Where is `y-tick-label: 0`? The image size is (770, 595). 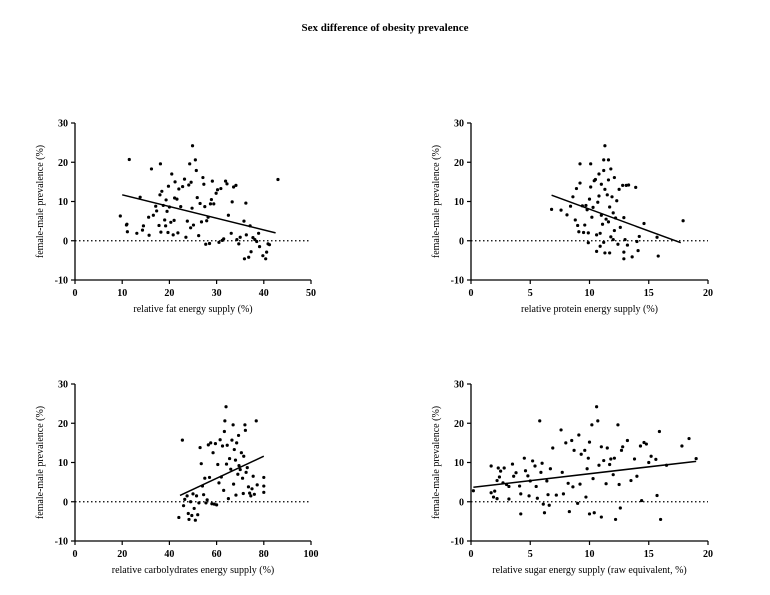 y-tick-label: 0 is located at coordinates (65, 241).